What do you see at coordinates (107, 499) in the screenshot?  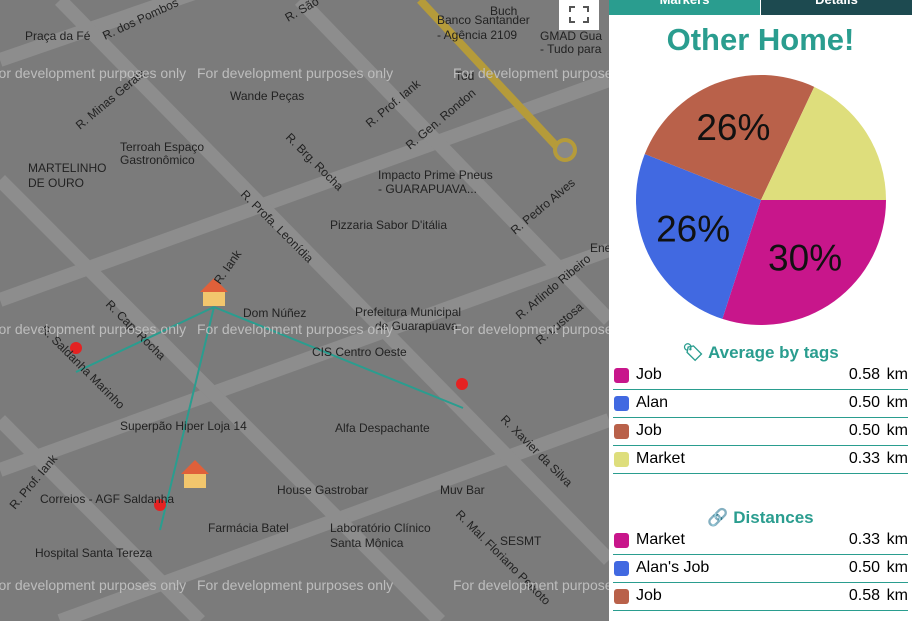 I see `map-label: Correios - AGF Saldanha` at bounding box center [107, 499].